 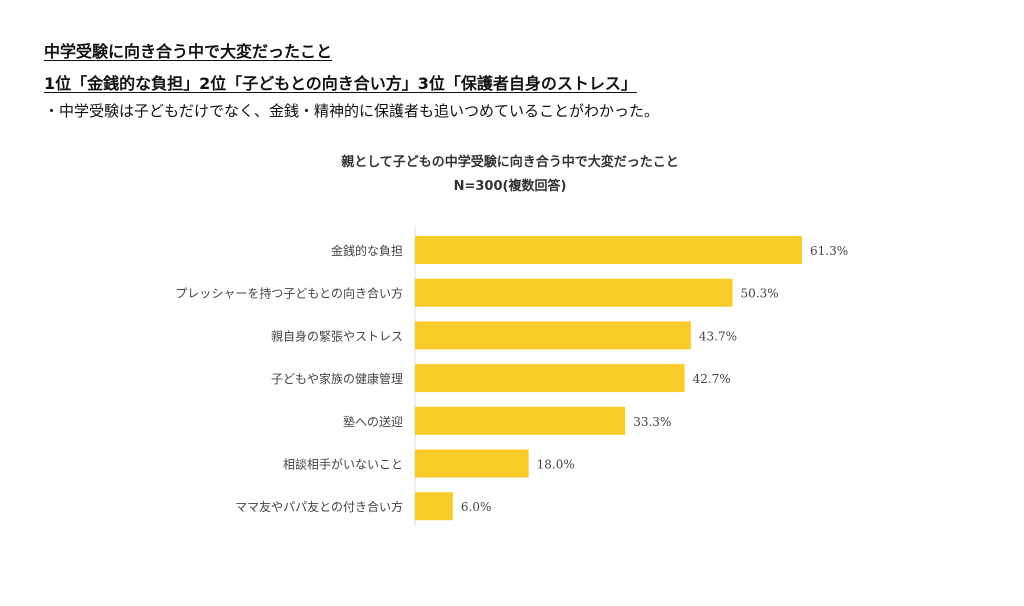 I want to click on data-label: 6.0%, so click(x=476, y=507).